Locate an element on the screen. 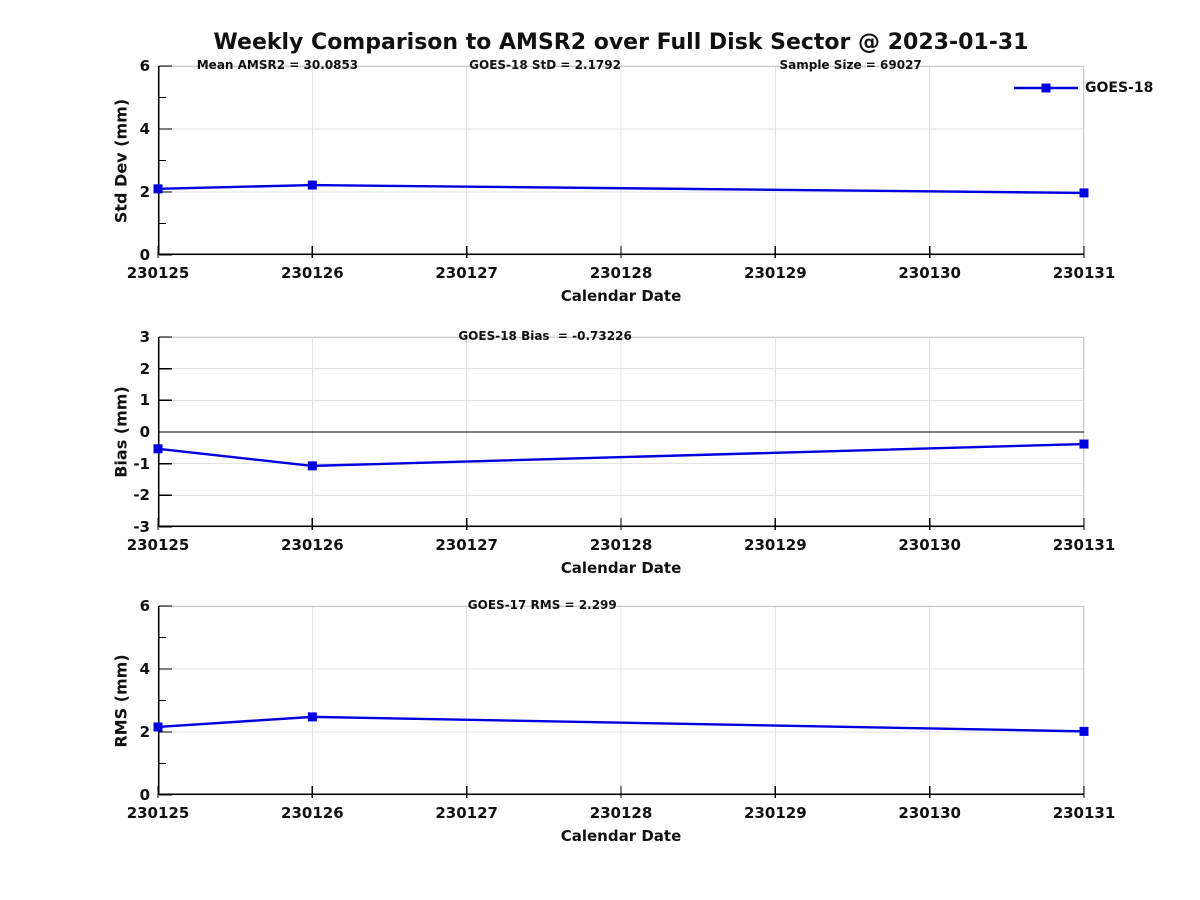 Image resolution: width=1200 pixels, height=900 pixels. y-tick-label: -2 is located at coordinates (141, 495).